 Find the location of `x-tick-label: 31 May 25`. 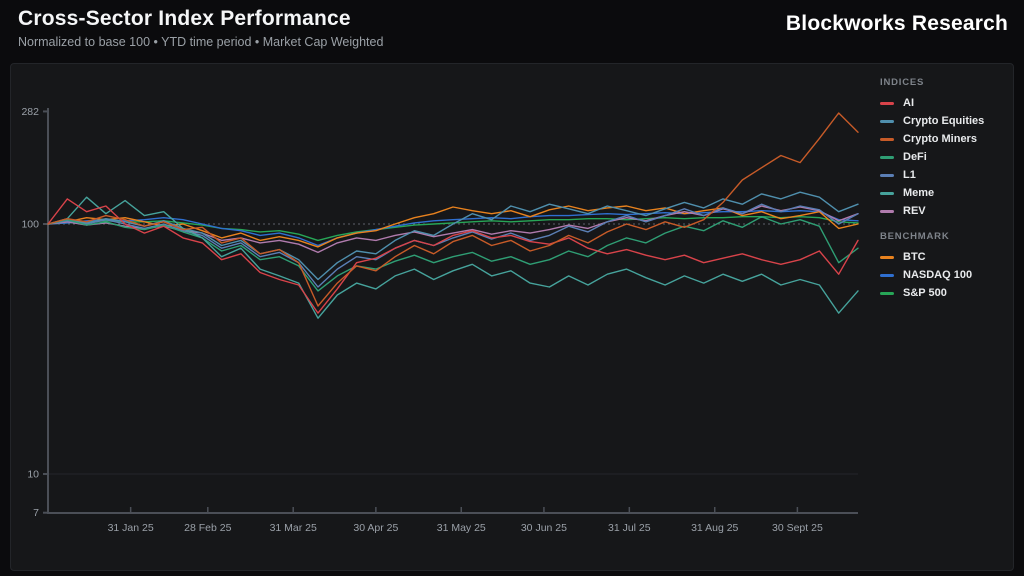

x-tick-label: 31 May 25 is located at coordinates (461, 528).